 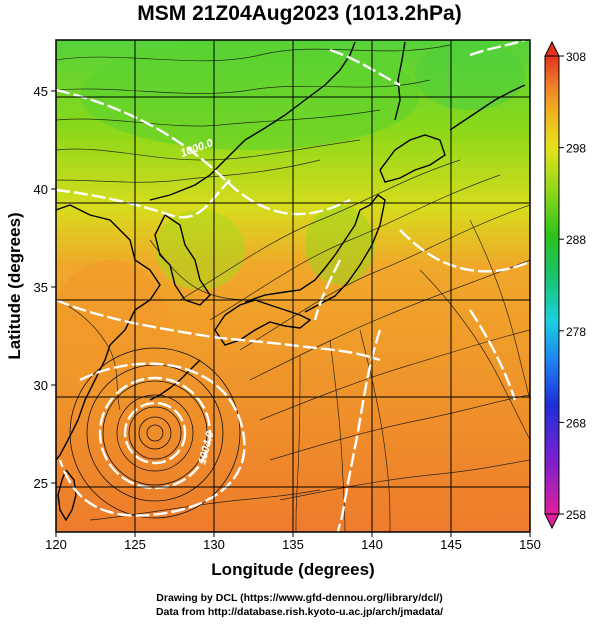 What do you see at coordinates (576, 57) in the screenshot?
I see `colorbar-tick-label: 308` at bounding box center [576, 57].